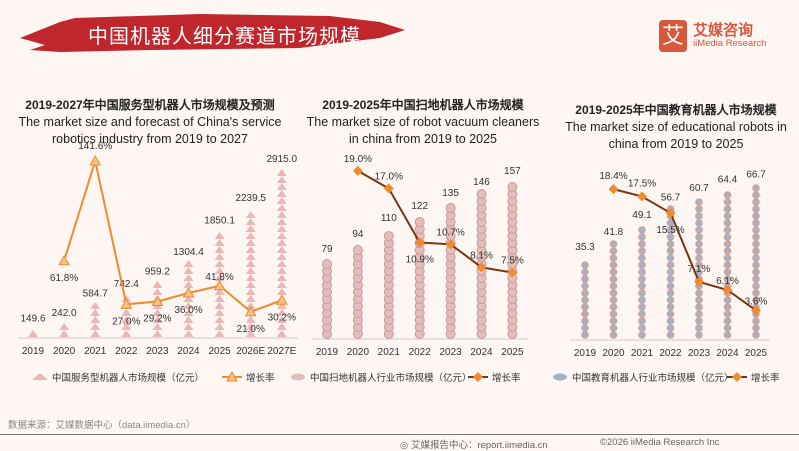 This screenshot has height=451, width=799. I want to click on chart2-bar-label: 110, so click(389, 218).